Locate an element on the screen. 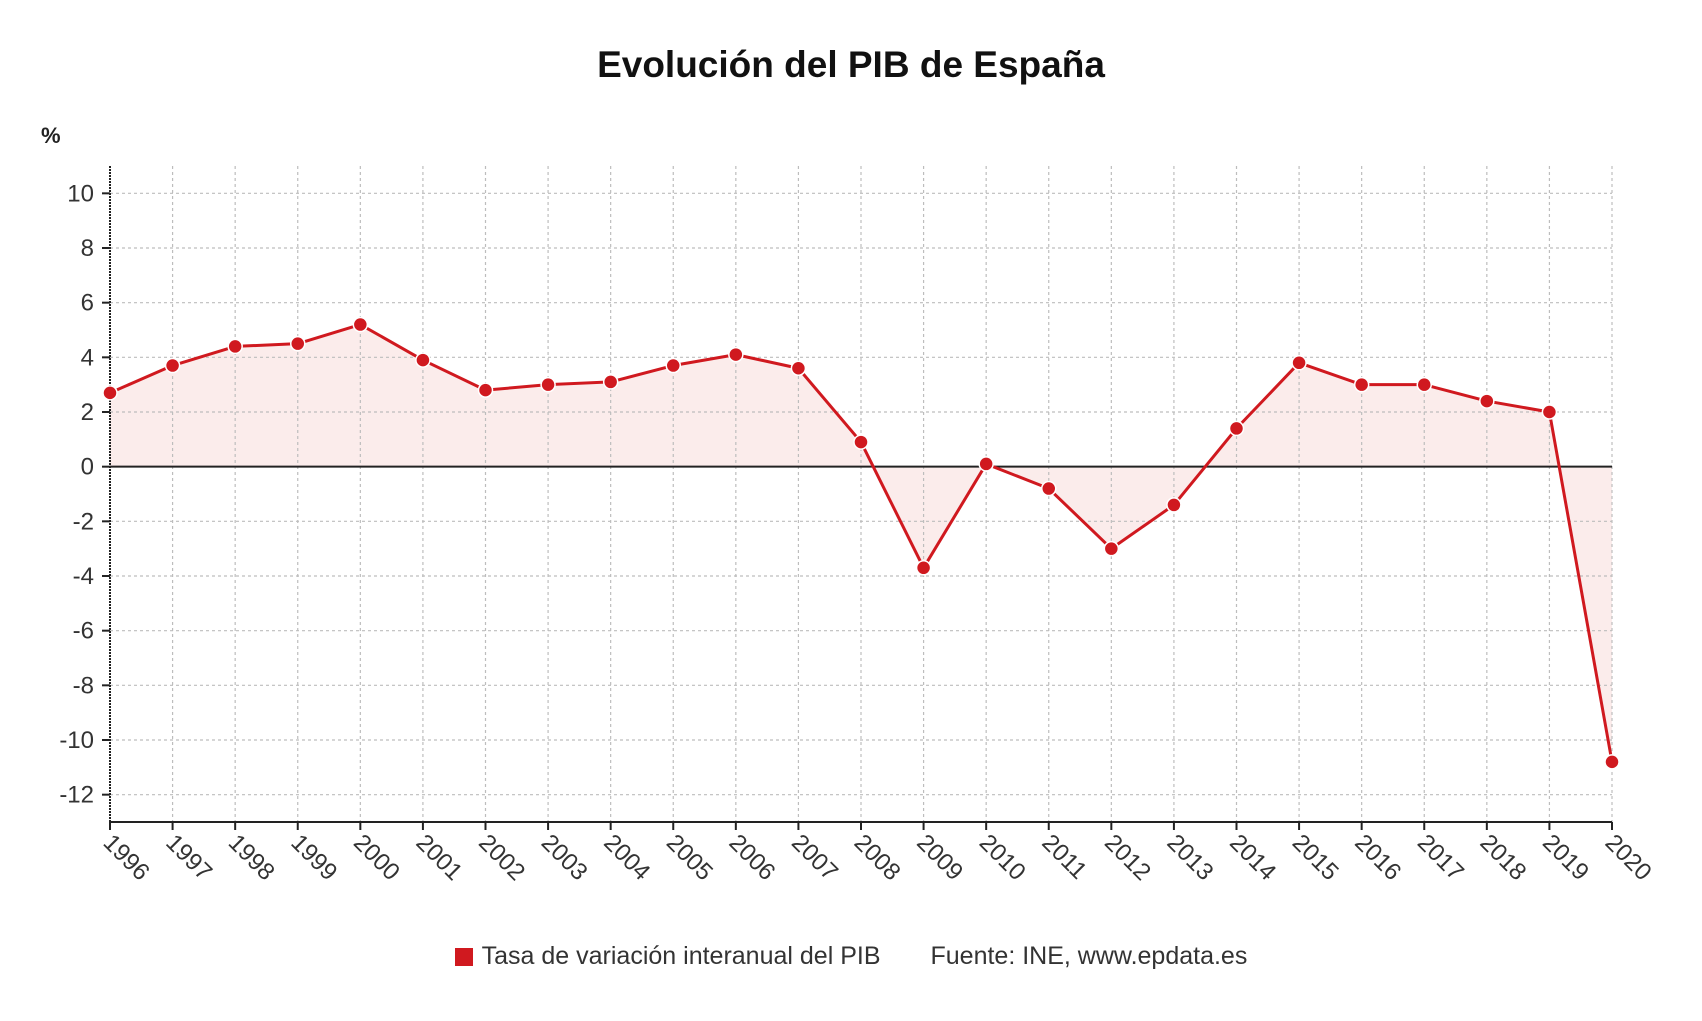 The width and height of the screenshot is (1702, 1021). data-point-1998 is located at coordinates (235, 346).